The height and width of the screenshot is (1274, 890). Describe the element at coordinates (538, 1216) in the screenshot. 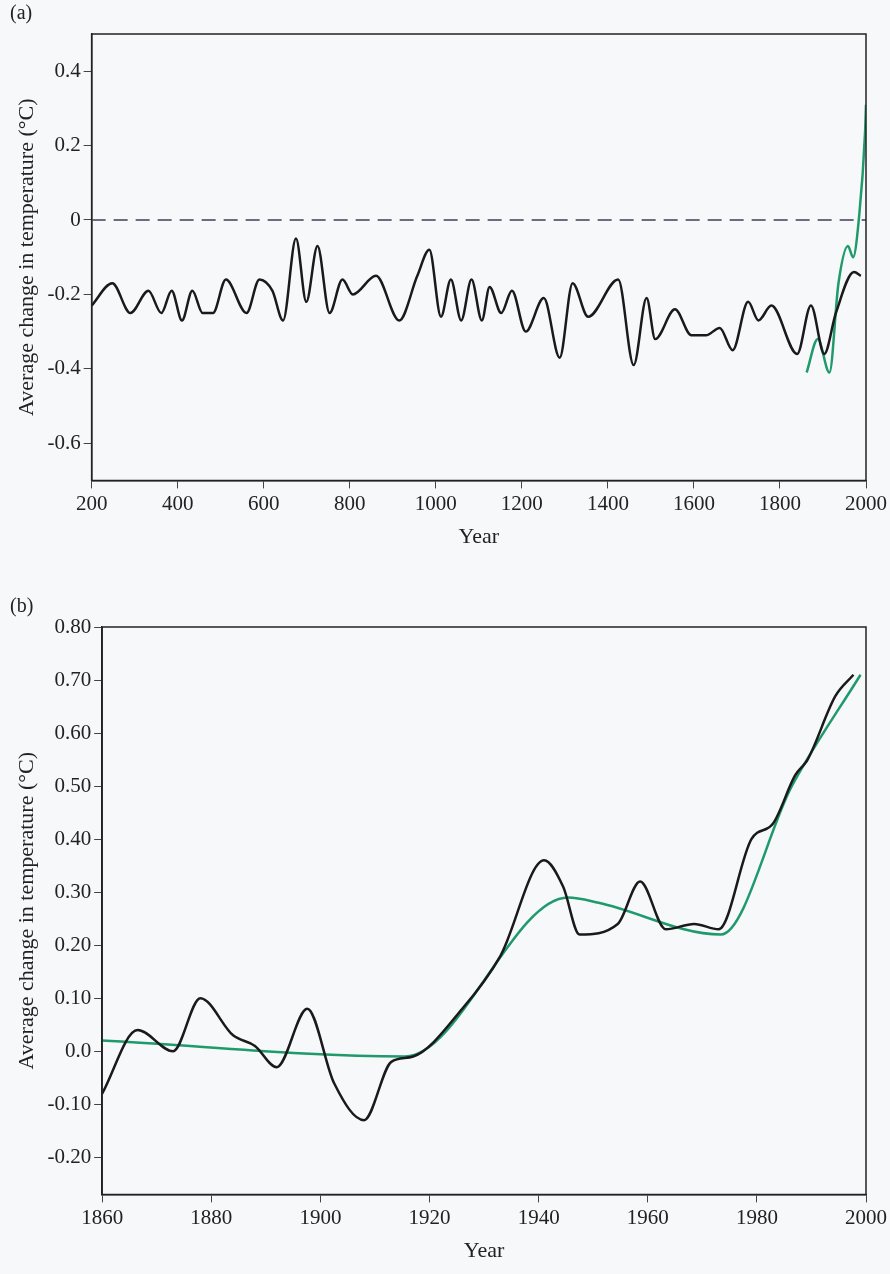

I see `x-tick-label: 1940` at that location.